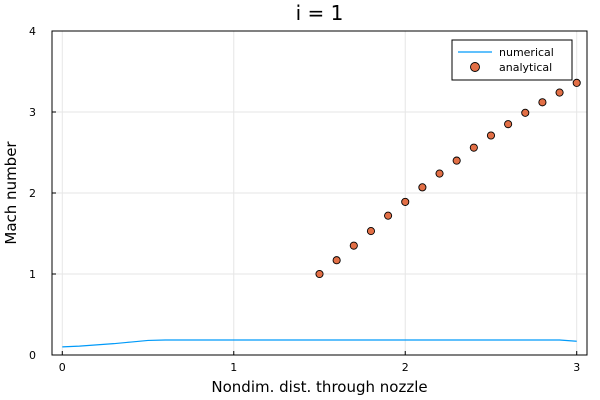  What do you see at coordinates (32, 274) in the screenshot?
I see `y-tick-label: 1` at bounding box center [32, 274].